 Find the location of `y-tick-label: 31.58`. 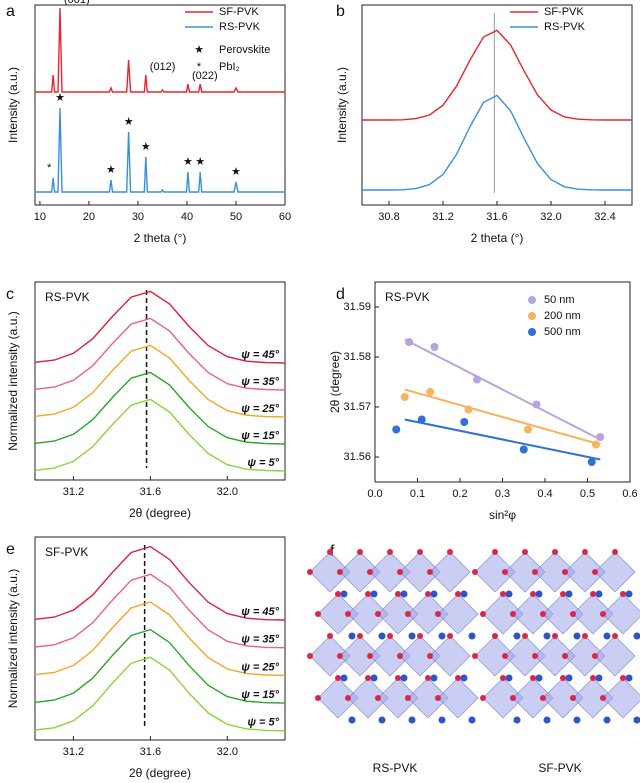

y-tick-label: 31.58 is located at coordinates (357, 357).